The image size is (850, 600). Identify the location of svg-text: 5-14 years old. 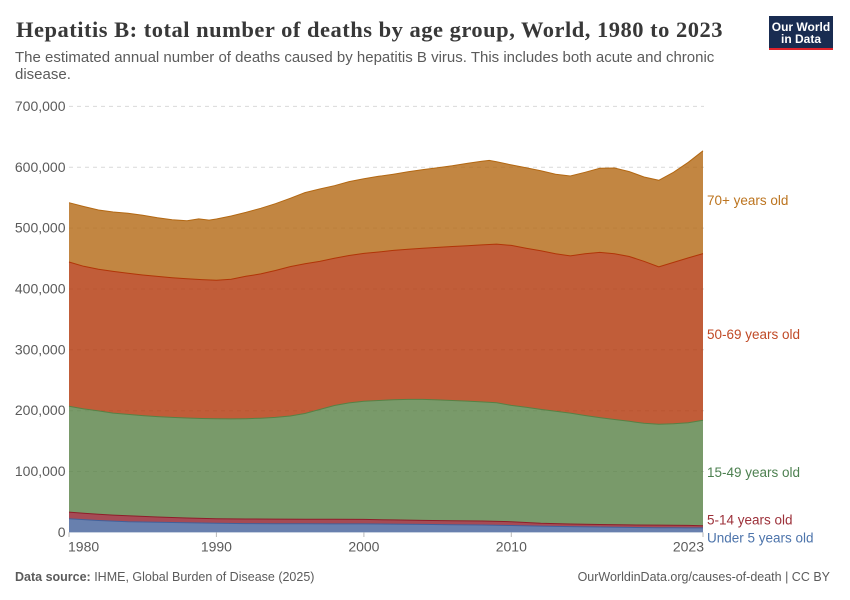
(750, 520).